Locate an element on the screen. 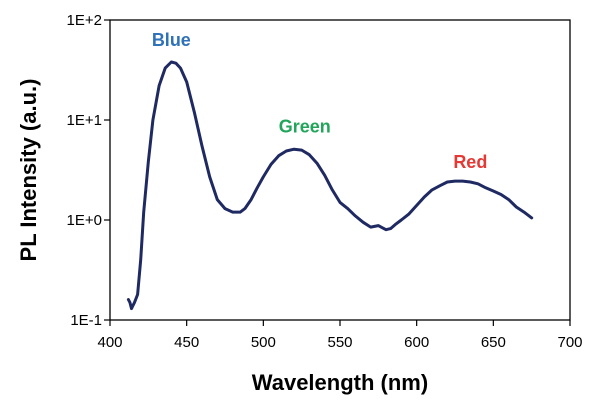 The height and width of the screenshot is (415, 600). y-axis-title: PL Intensity (a.u.) is located at coordinates (28, 170).